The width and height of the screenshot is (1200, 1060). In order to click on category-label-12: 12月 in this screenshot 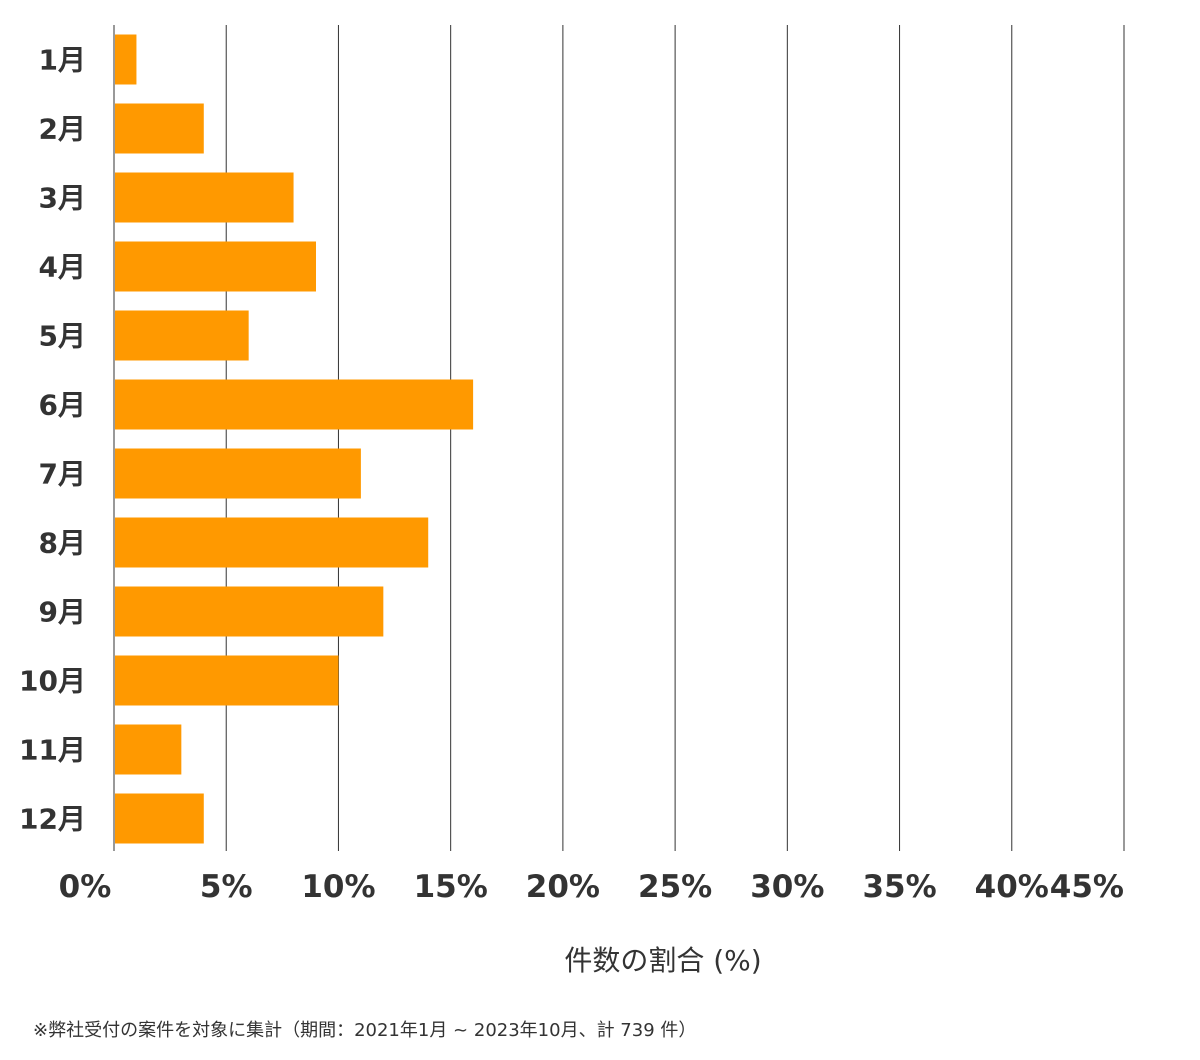, I will do `click(52, 819)`.